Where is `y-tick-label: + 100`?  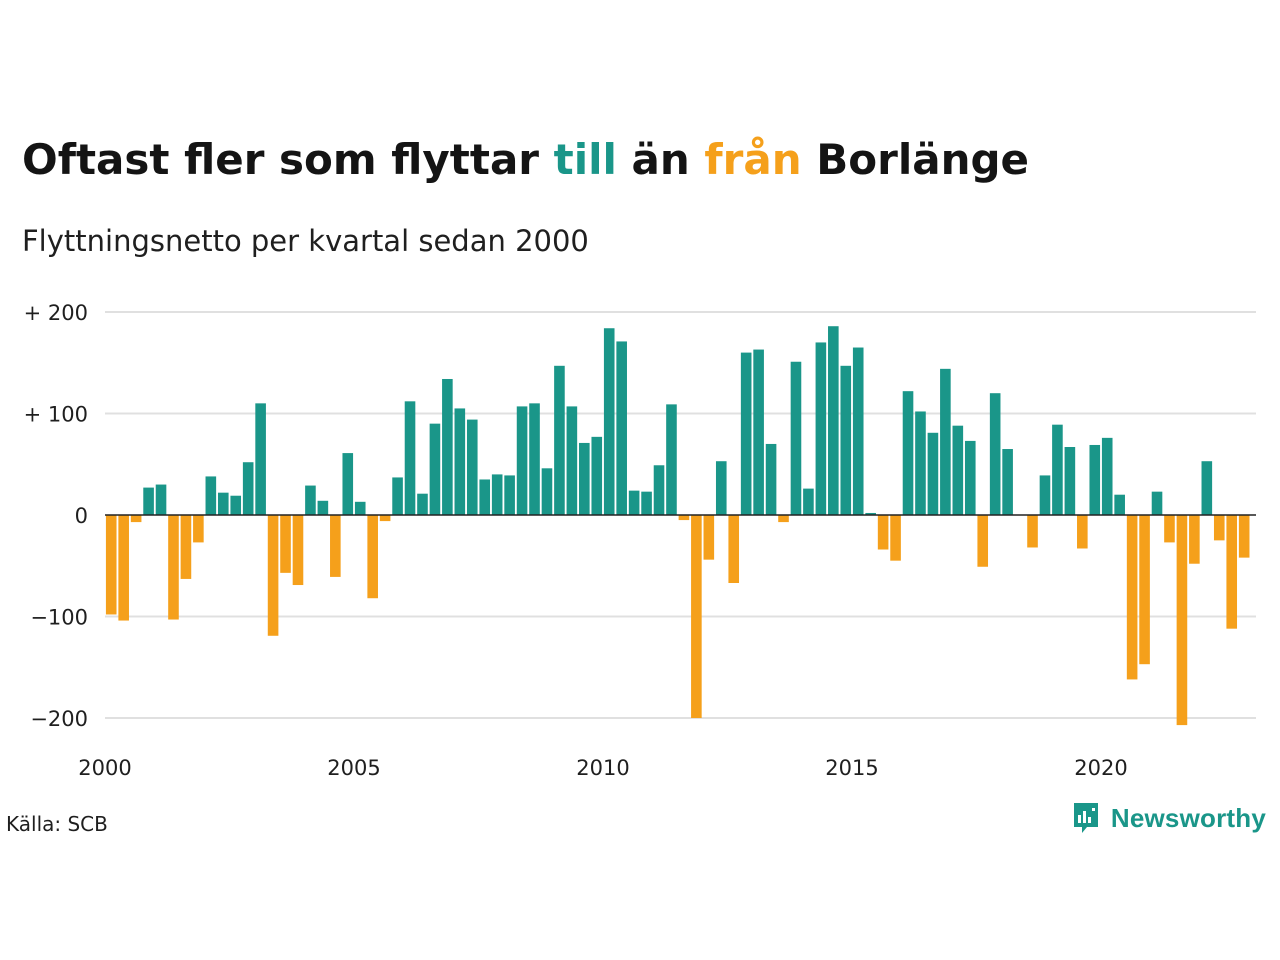
y-tick-label: + 100 is located at coordinates (56, 415).